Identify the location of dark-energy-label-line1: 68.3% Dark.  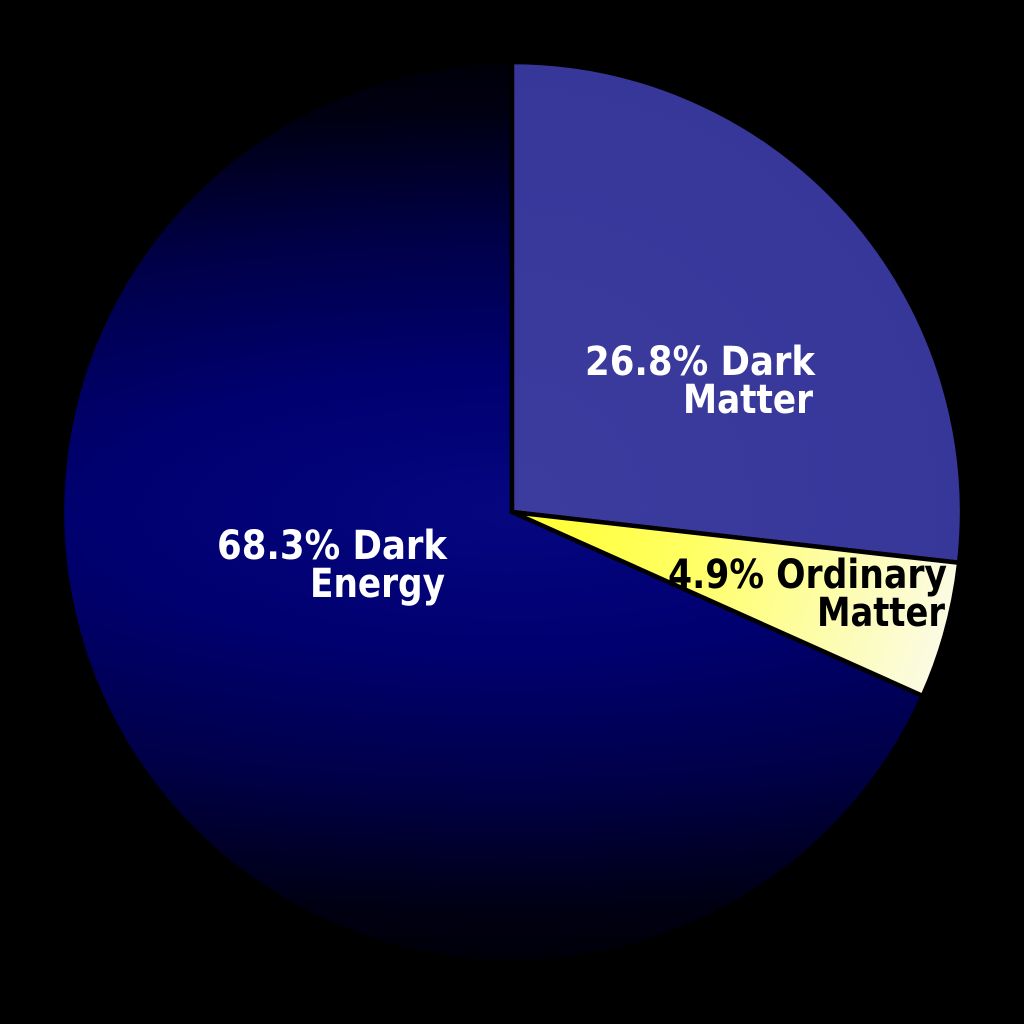
(332, 546).